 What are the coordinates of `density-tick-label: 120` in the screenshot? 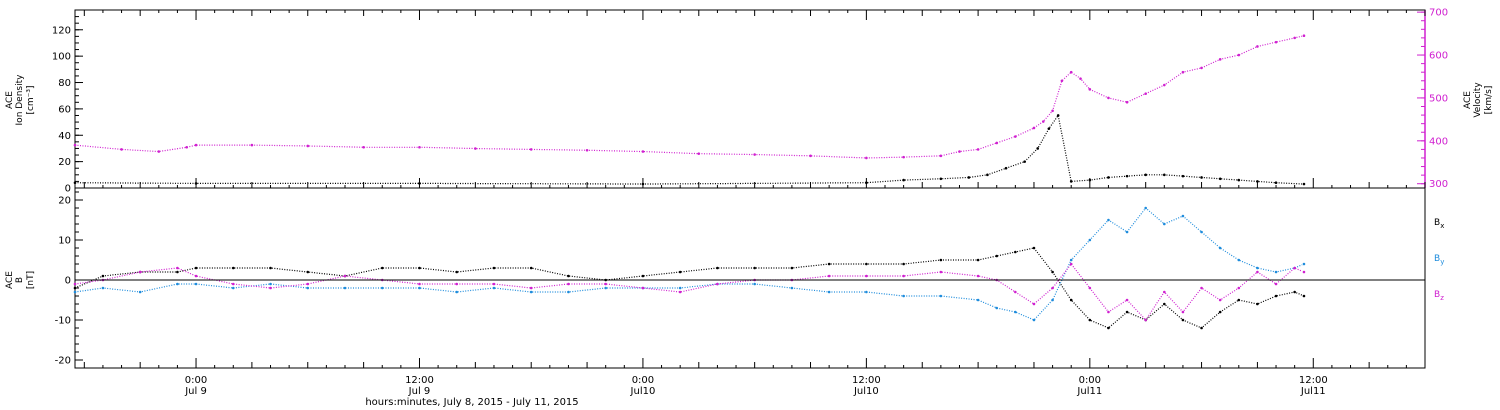 It's located at (61, 30).